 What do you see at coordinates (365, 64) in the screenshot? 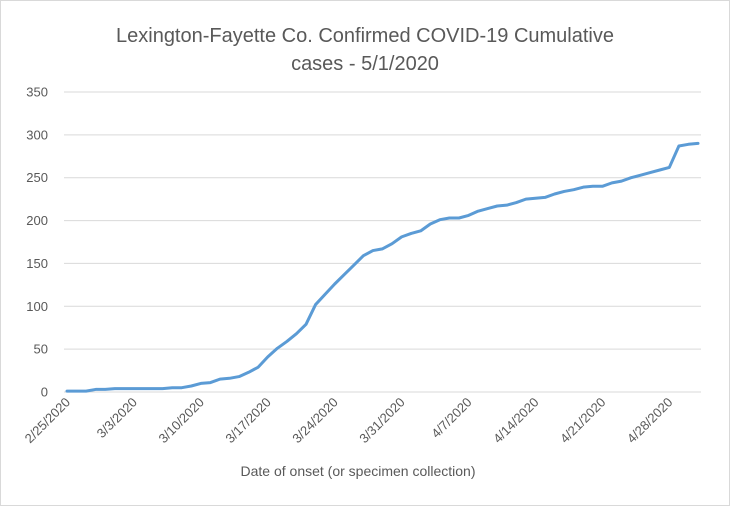
I see `chart-title-line2: cases - 5/1/2020` at bounding box center [365, 64].